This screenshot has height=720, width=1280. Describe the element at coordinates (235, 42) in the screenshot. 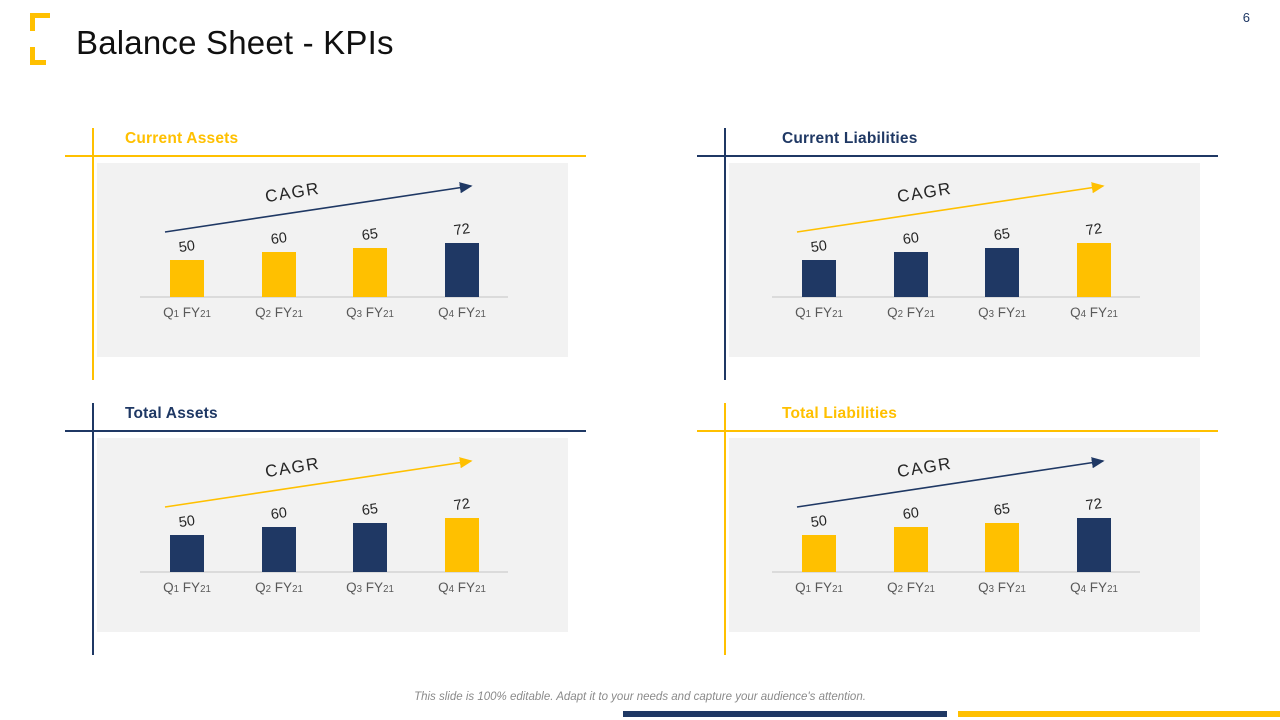

I see `page-title: Balance Sheet - KPIs` at that location.